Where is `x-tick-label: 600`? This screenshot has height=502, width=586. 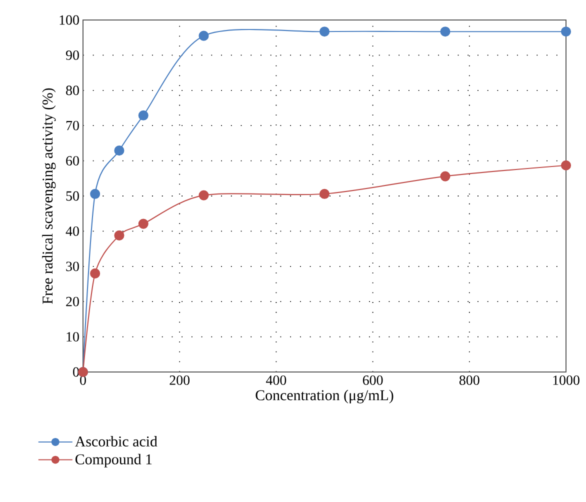
x-tick-label: 600 is located at coordinates (372, 380).